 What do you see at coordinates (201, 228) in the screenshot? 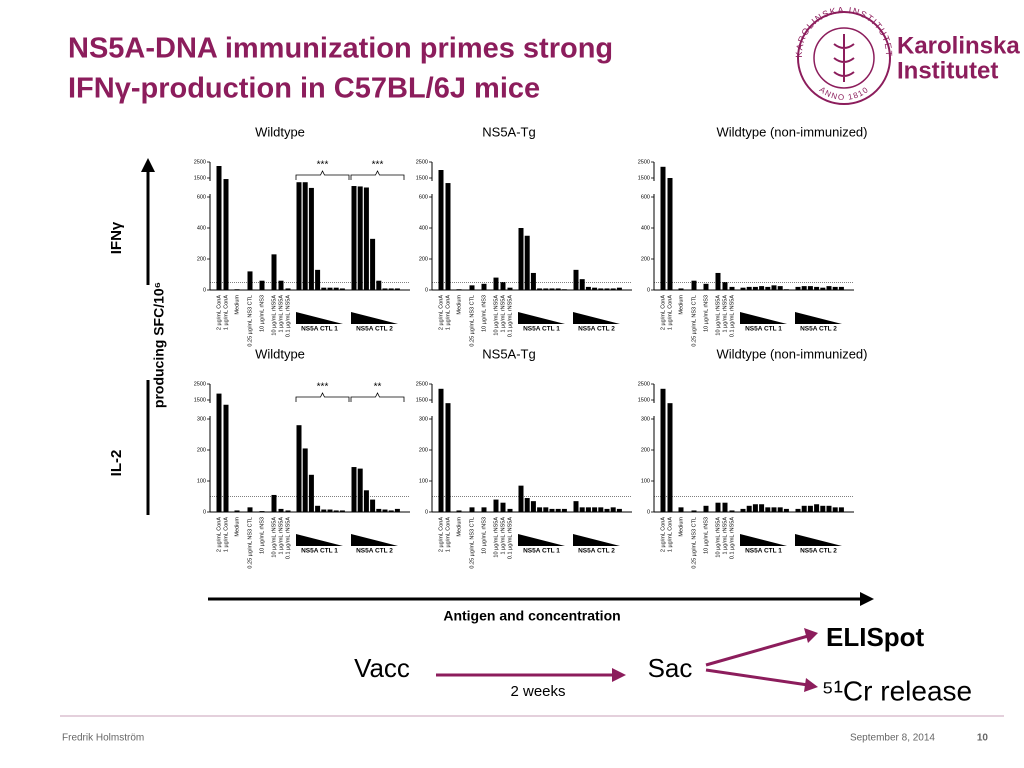
I see `y-tick-label: 400` at bounding box center [201, 228].